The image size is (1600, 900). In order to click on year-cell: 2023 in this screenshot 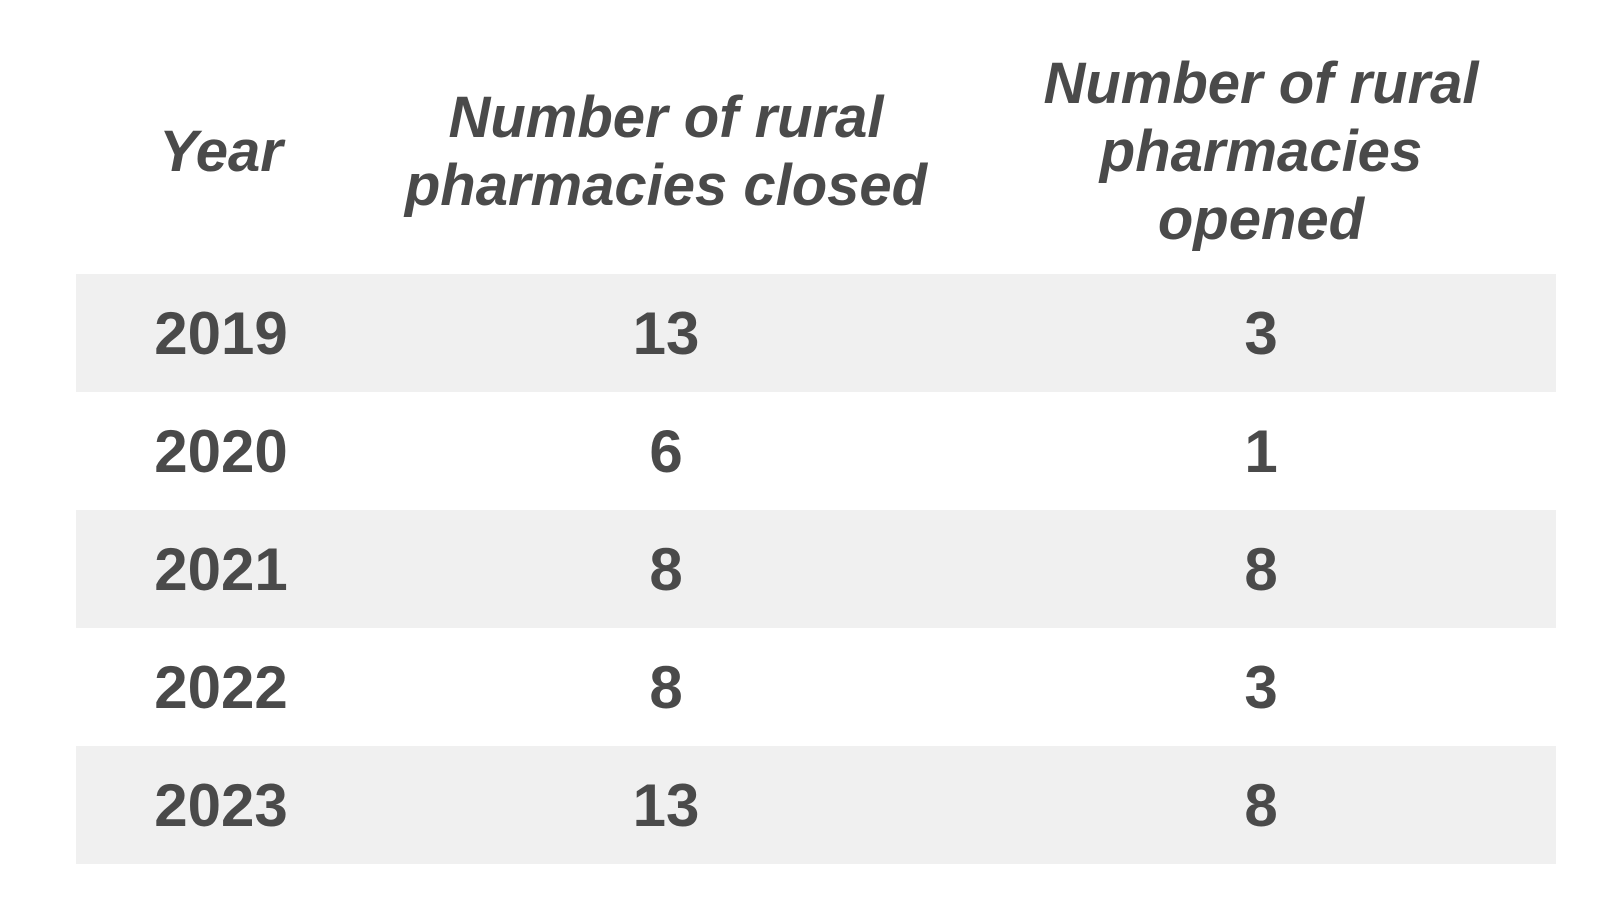, I will do `click(221, 805)`.